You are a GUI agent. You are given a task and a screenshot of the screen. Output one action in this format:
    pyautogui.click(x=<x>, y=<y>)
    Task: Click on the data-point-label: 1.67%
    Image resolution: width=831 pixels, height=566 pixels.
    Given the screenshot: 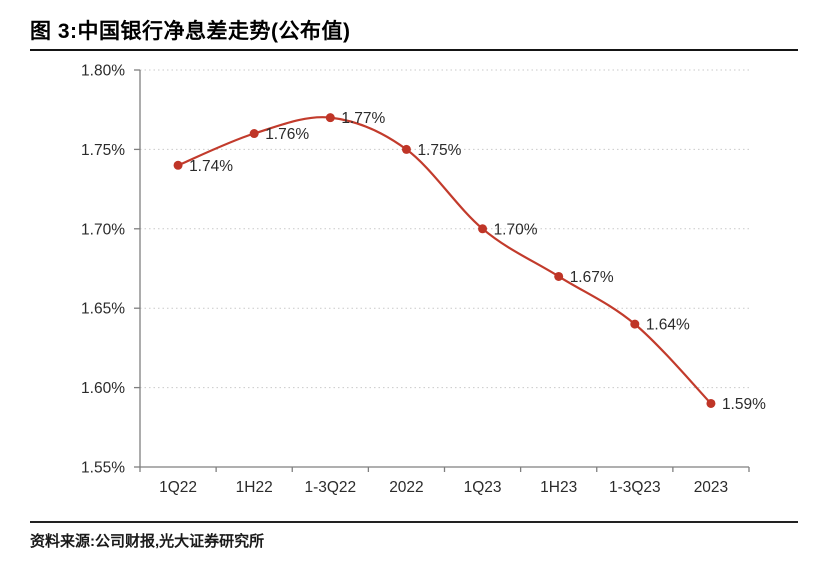 What is the action you would take?
    pyautogui.click(x=592, y=277)
    